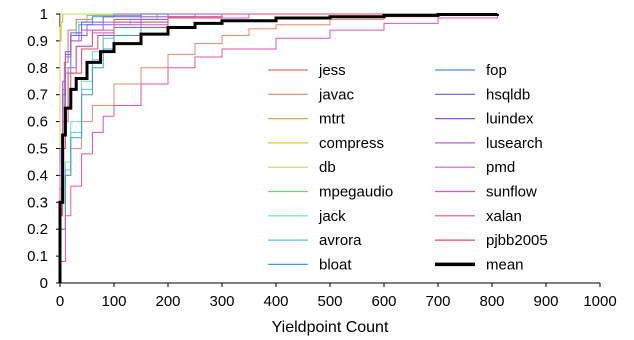 This screenshot has height=340, width=634. I want to click on legend-label-javac: javac, so click(336, 94).